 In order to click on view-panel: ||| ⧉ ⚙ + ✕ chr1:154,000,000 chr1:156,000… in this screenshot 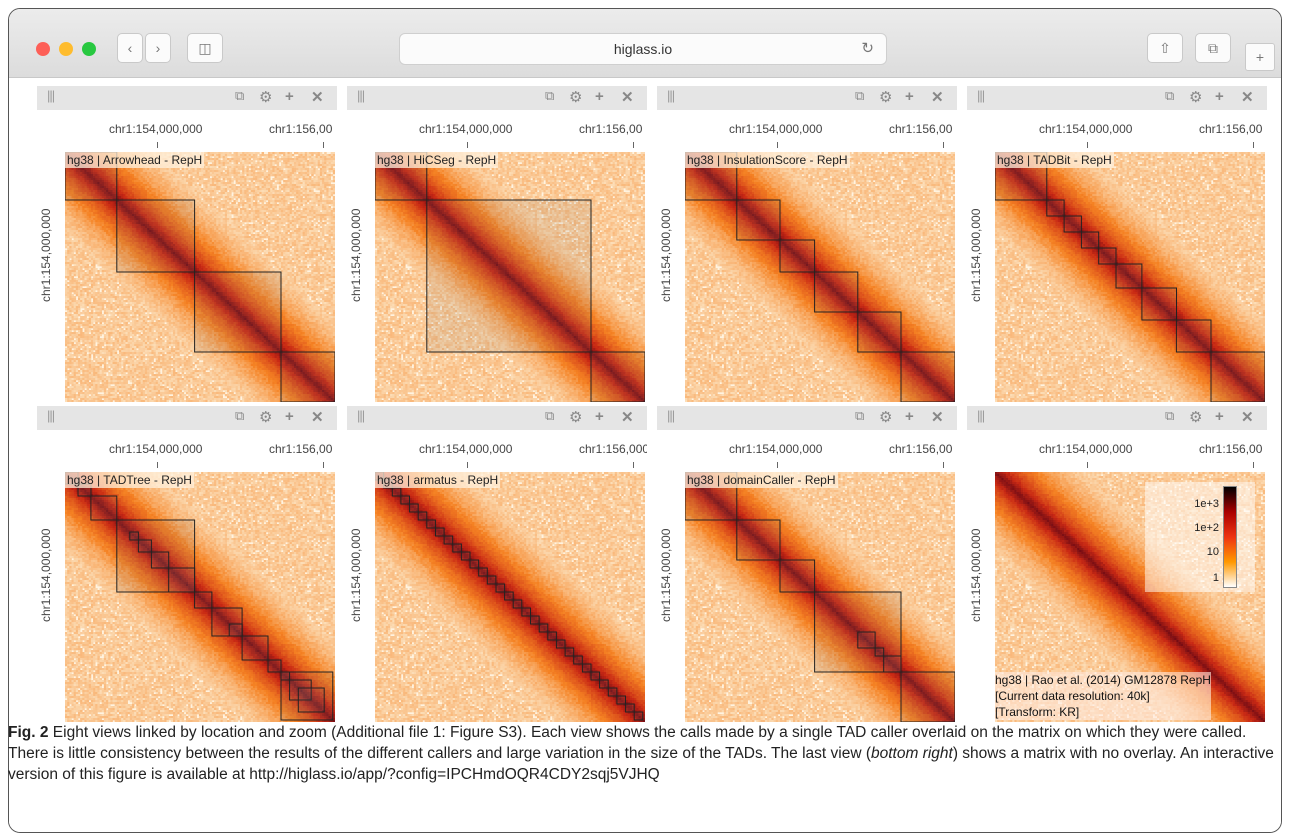, I will do `click(497, 563)`.